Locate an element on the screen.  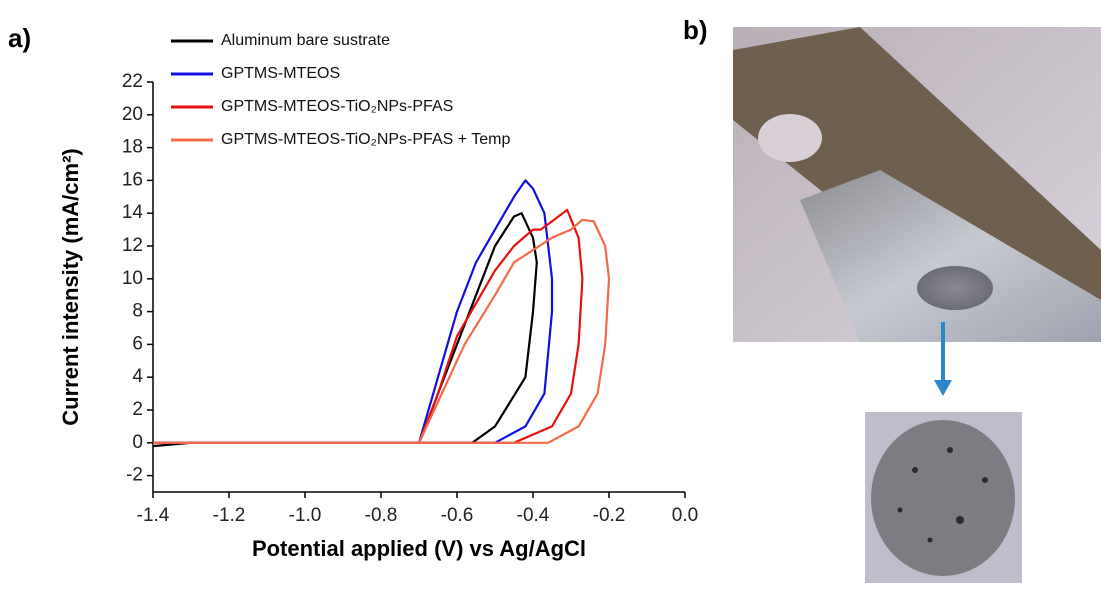
y-tick-label: 2 is located at coordinates (137, 409).